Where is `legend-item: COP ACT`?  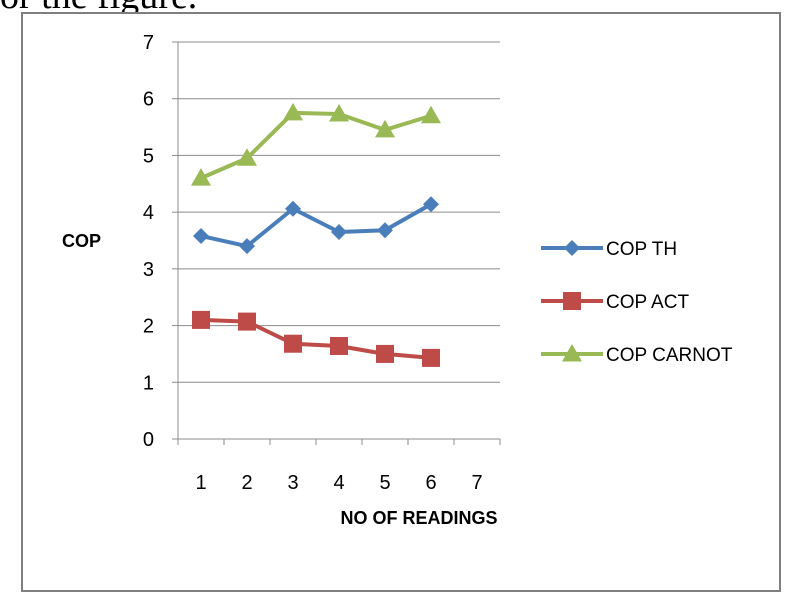 legend-item: COP ACT is located at coordinates (615, 302).